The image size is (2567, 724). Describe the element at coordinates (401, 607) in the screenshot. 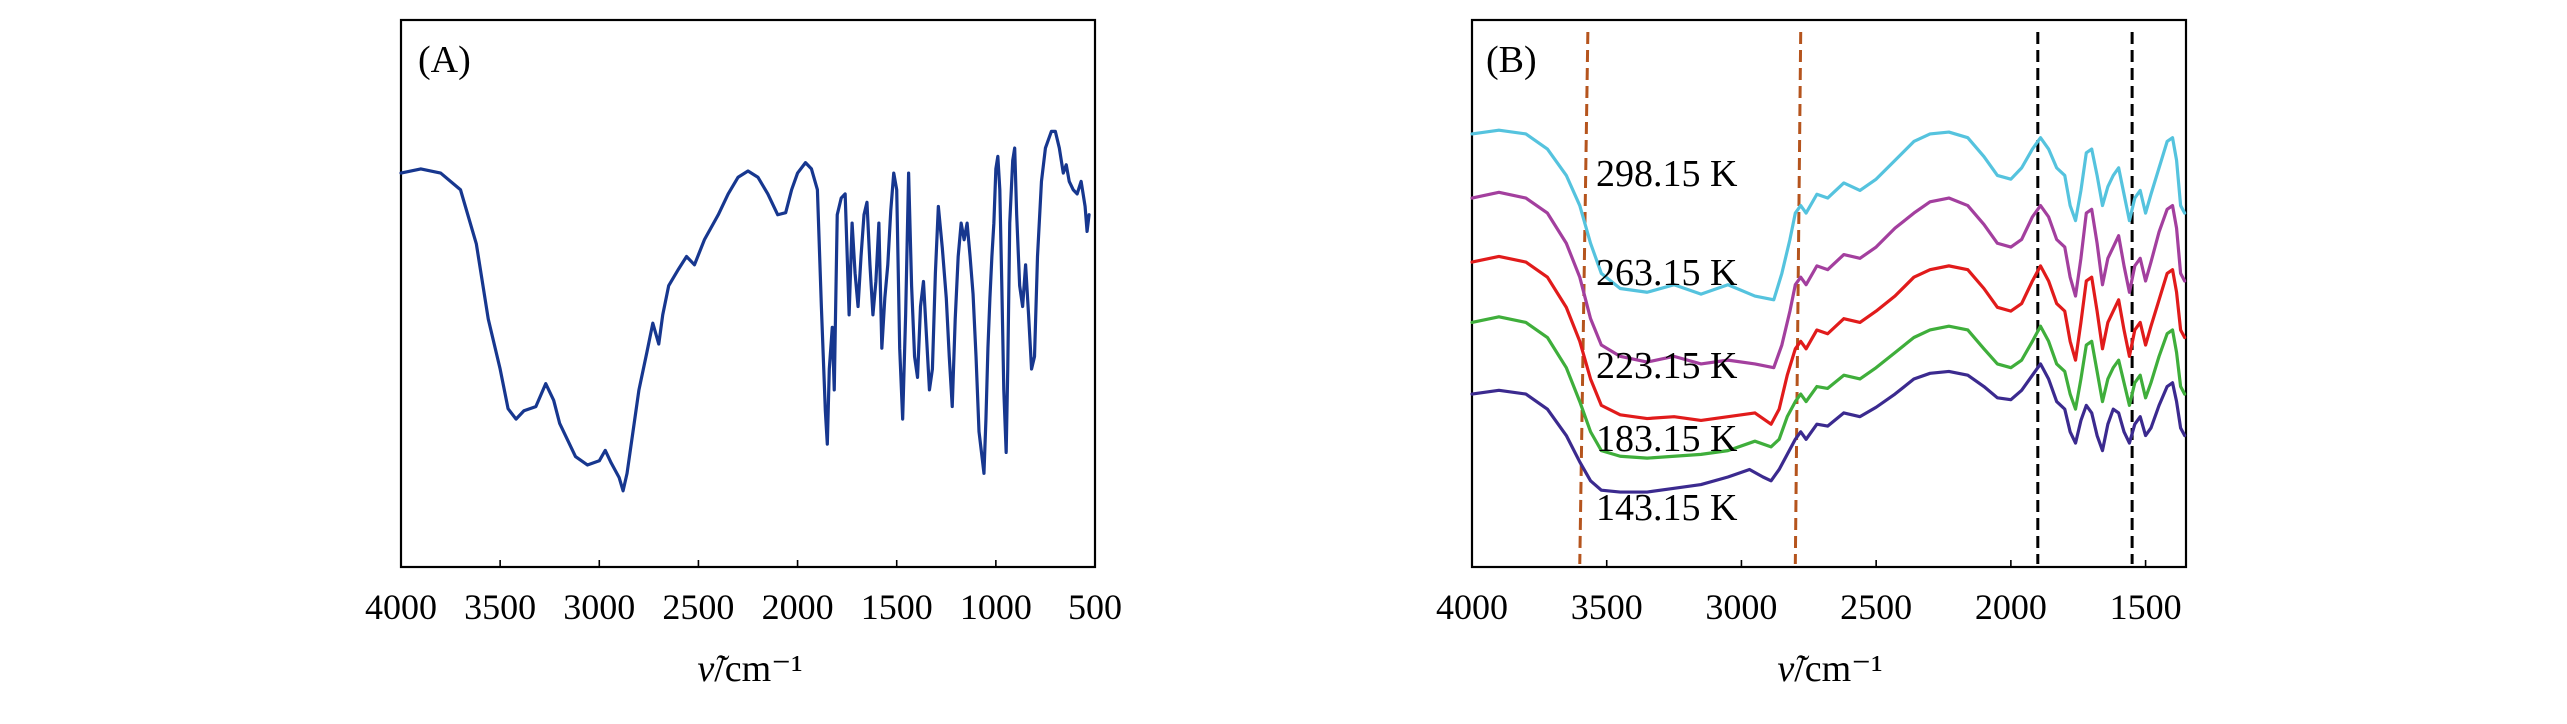

I see `panel-a-x-tick-label-4000: 4000` at that location.